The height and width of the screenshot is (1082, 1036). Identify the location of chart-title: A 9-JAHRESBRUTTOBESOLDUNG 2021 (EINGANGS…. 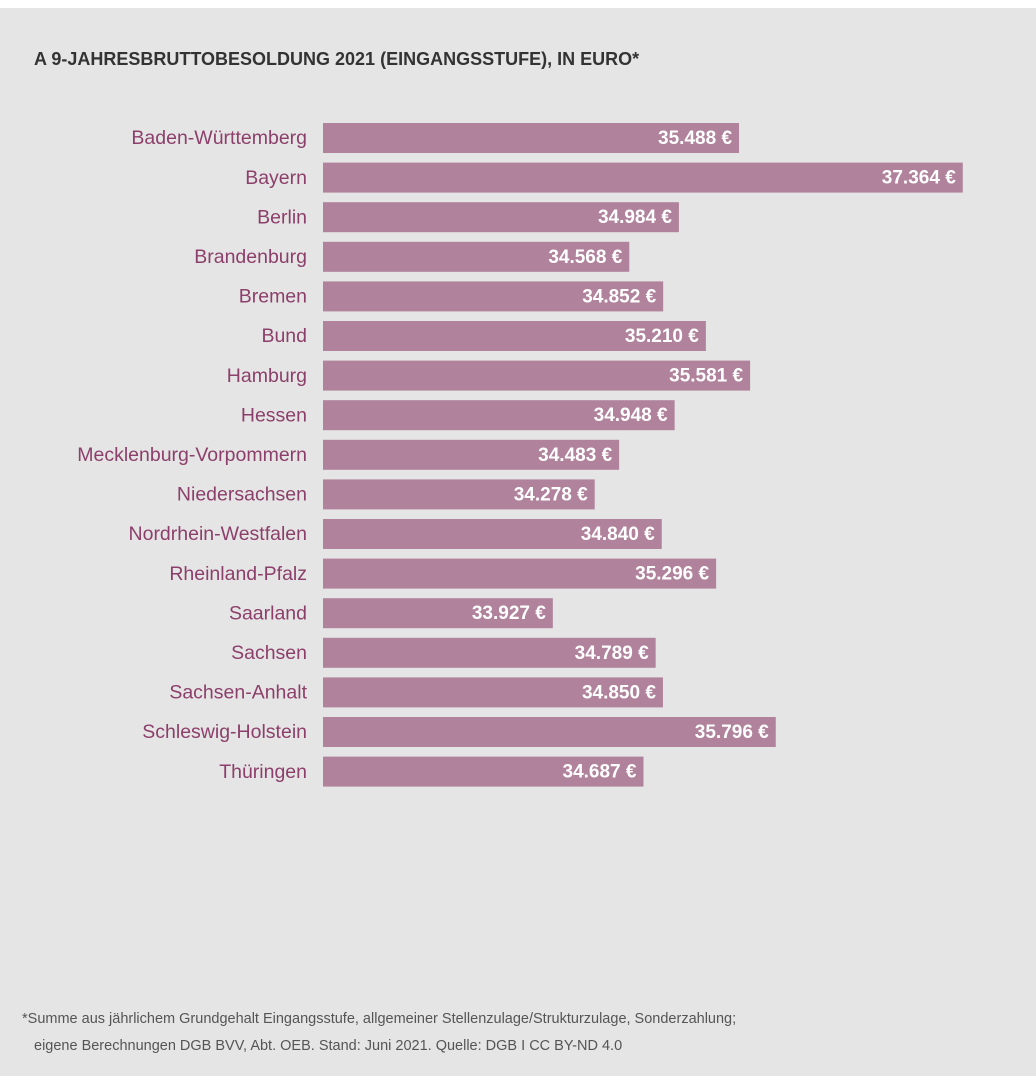
(336, 59).